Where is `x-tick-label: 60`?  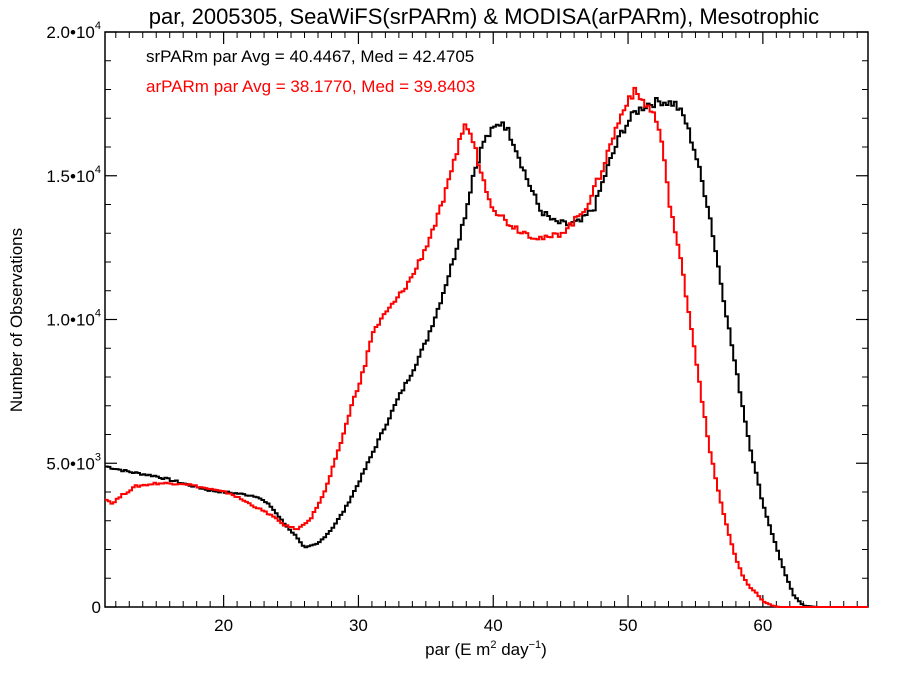 x-tick-label: 60 is located at coordinates (762, 625).